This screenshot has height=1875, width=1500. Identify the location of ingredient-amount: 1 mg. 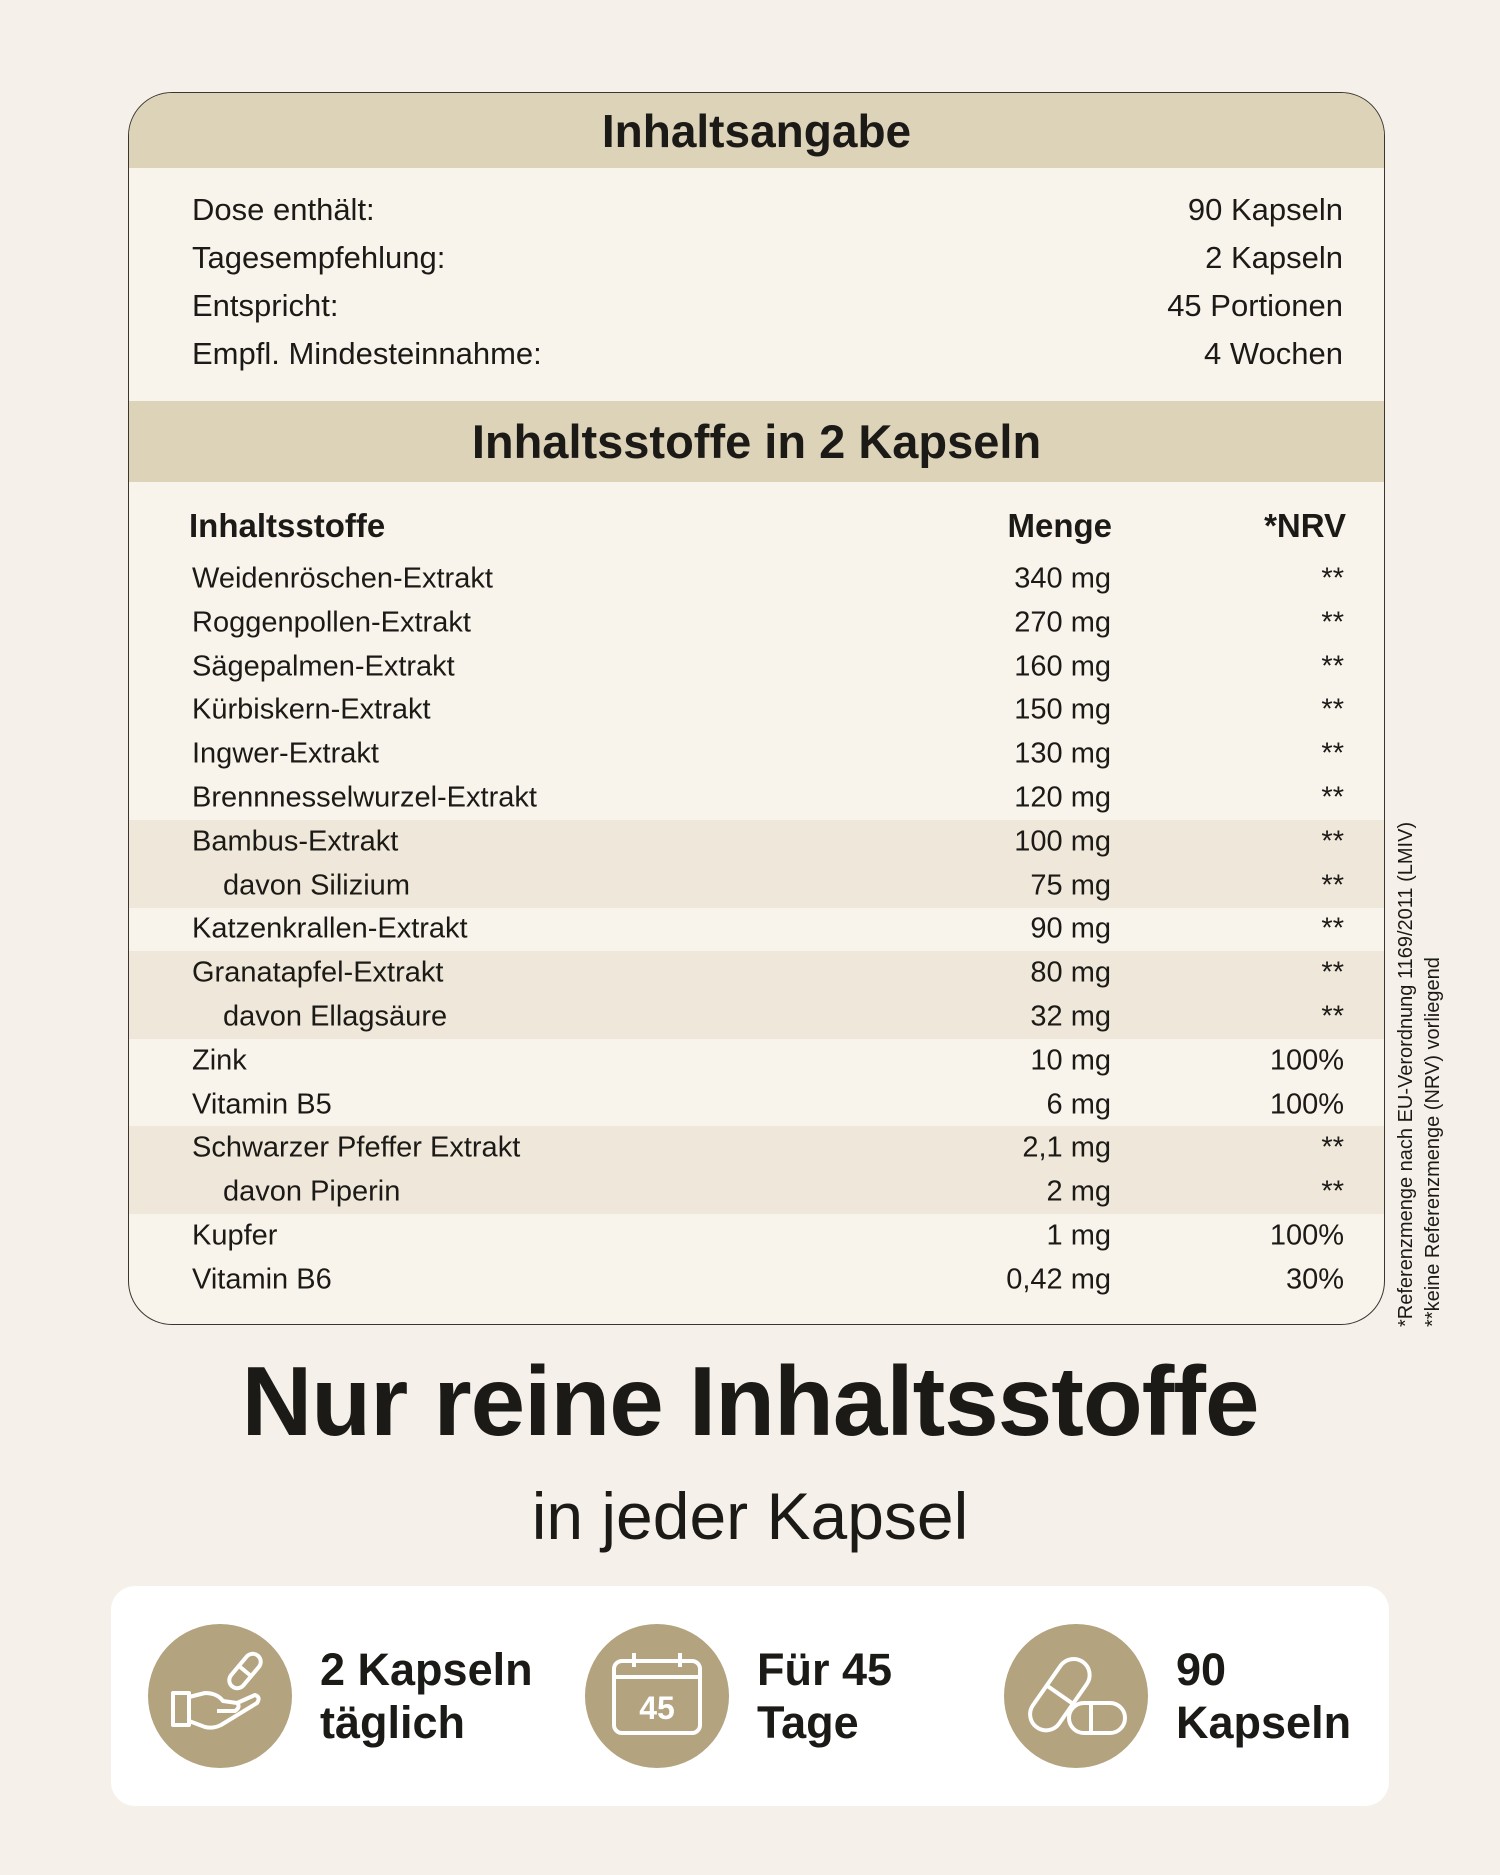
(1078, 1235).